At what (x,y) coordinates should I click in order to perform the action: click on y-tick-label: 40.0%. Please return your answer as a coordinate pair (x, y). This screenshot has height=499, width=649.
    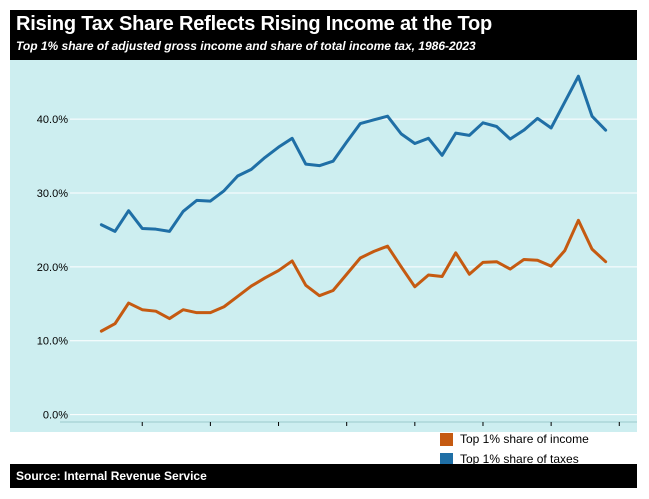
    Looking at the image, I should click on (52, 120).